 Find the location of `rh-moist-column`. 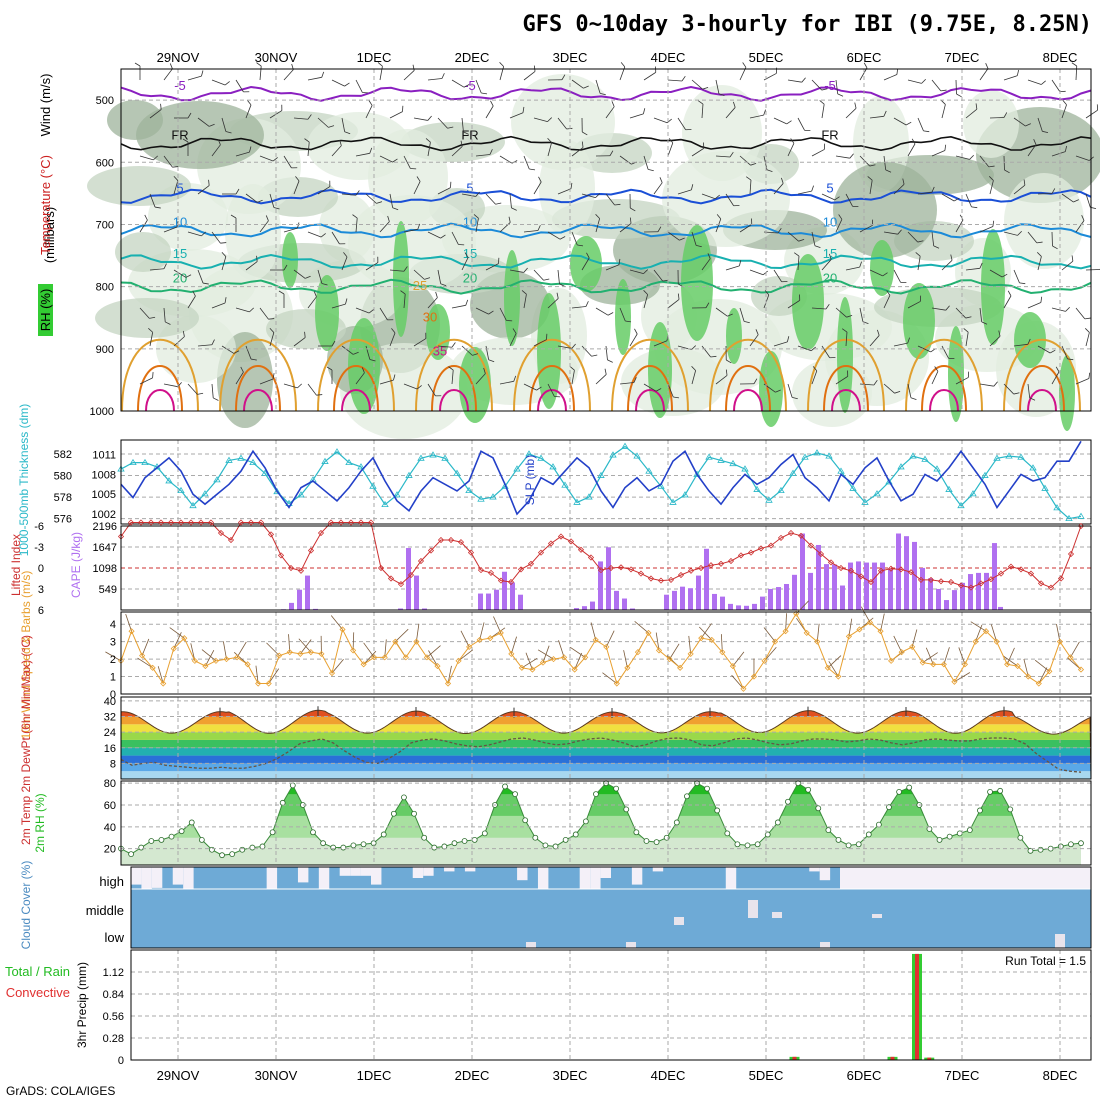

rh-moist-column is located at coordinates (438, 332).